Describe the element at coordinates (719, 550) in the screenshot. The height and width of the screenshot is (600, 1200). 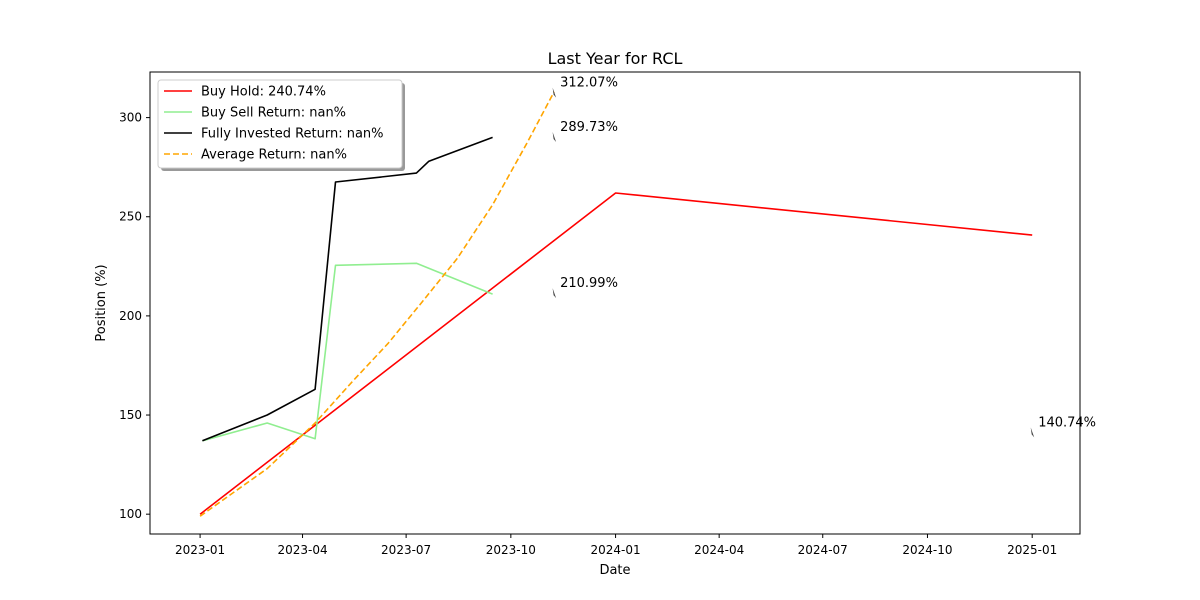
I see `x-tick-label: 2024-04` at that location.